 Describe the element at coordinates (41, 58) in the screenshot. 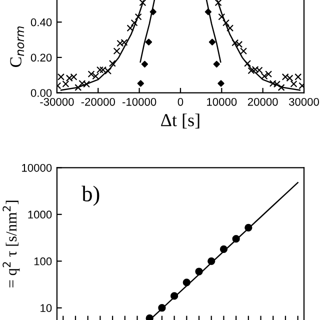

I see `y-tick-label: 0.20` at that location.